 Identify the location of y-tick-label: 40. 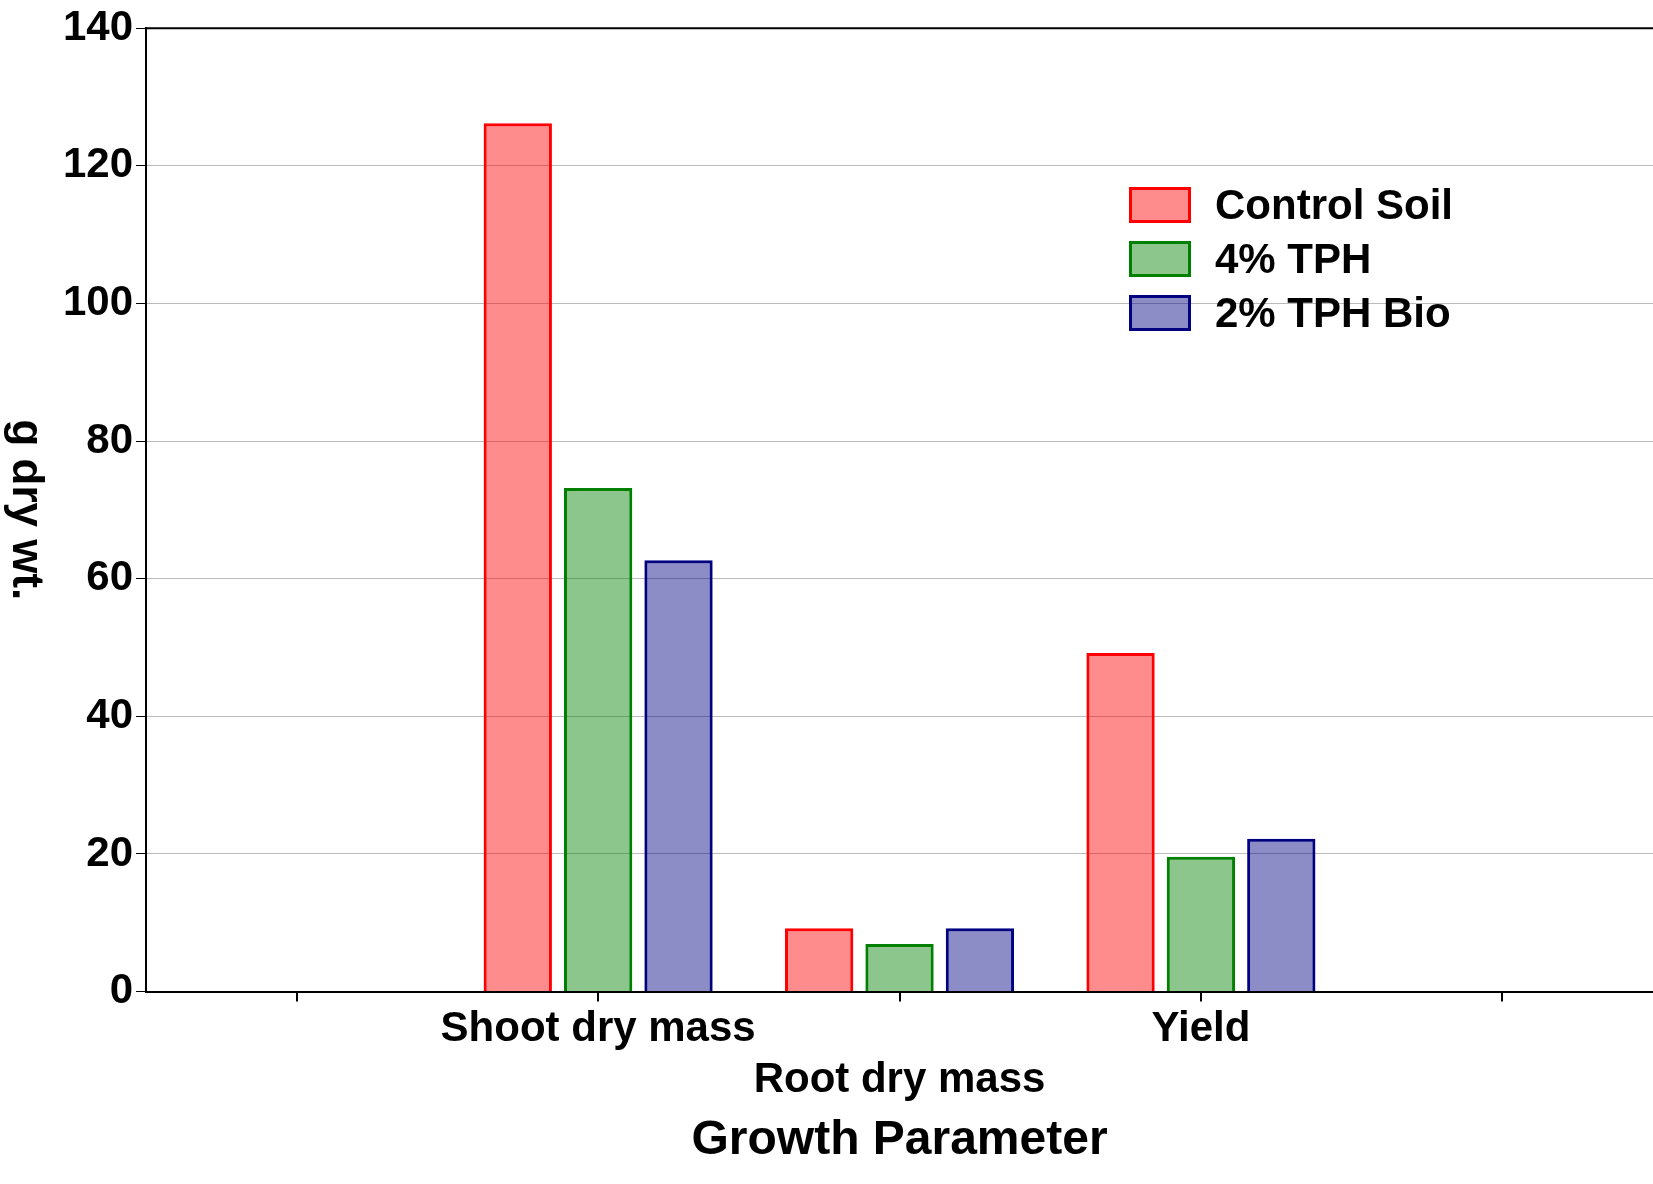
(110, 713).